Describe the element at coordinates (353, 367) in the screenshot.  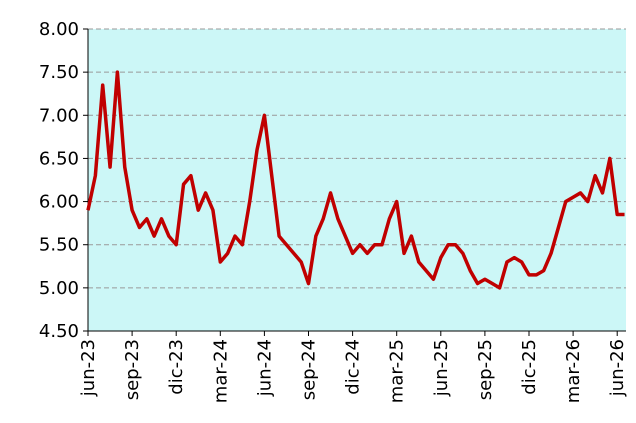
I see `x-tick-label: dic-24` at that location.